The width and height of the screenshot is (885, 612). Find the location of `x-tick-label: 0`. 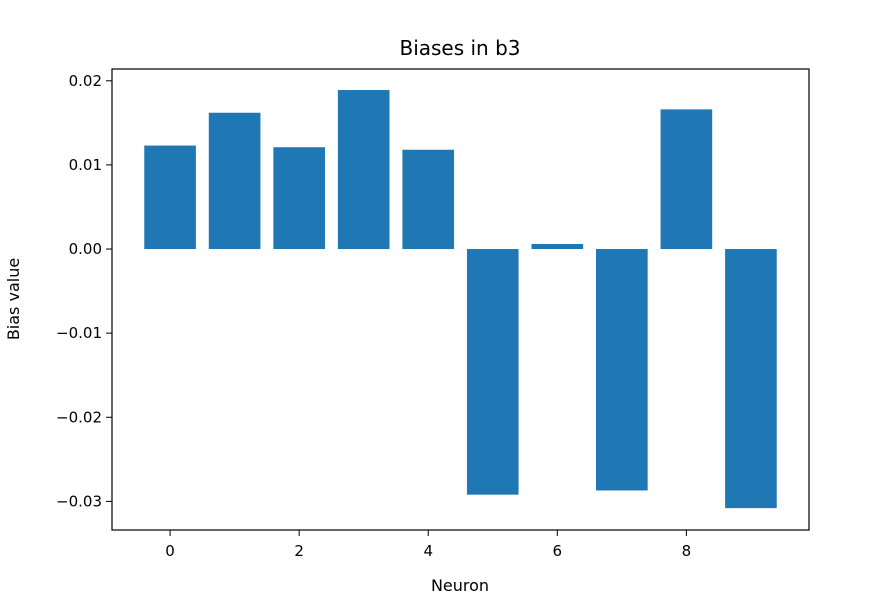

x-tick-label: 0 is located at coordinates (170, 551).